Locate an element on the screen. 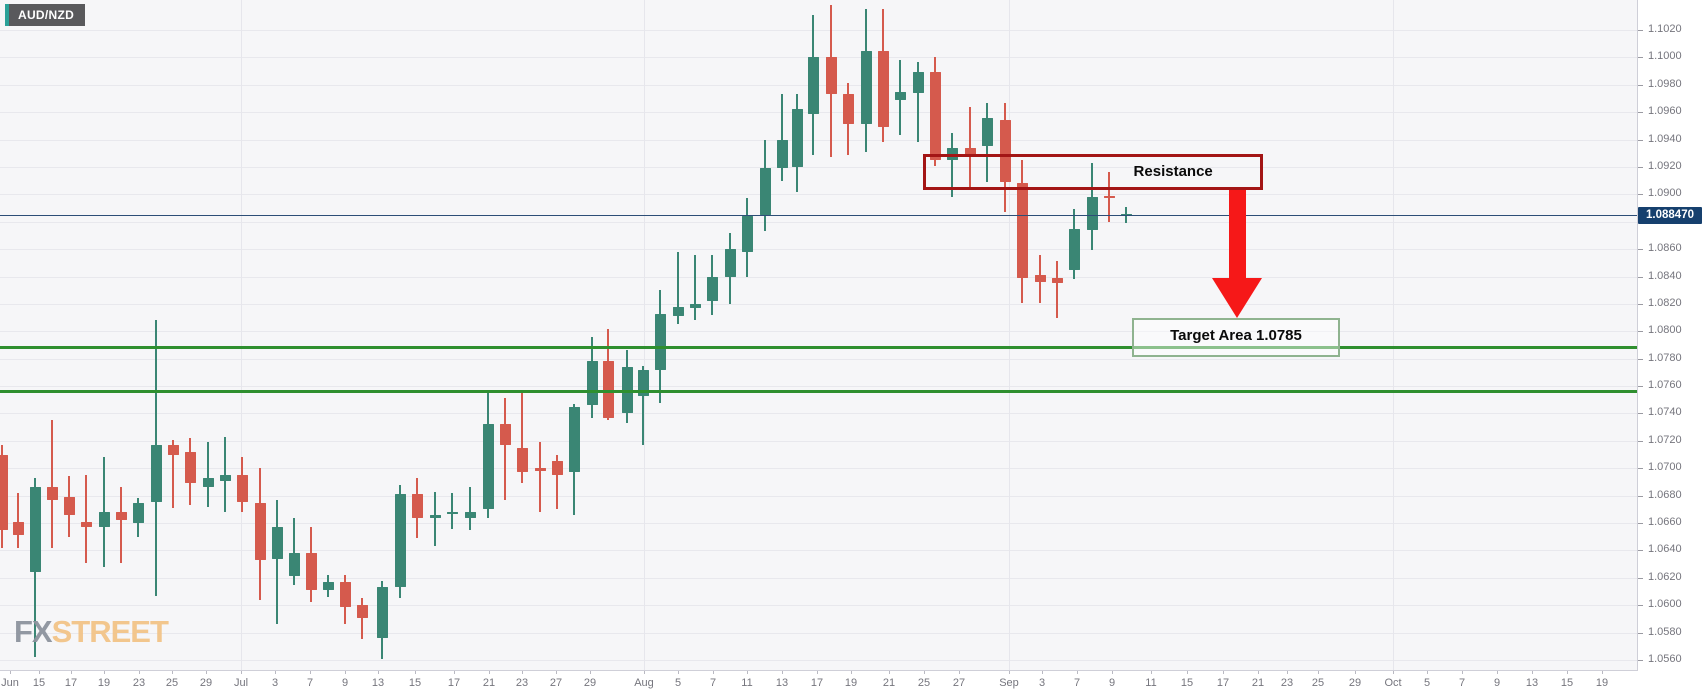 The image size is (1707, 695). price-tick-label: 1.0940 is located at coordinates (1672, 140).